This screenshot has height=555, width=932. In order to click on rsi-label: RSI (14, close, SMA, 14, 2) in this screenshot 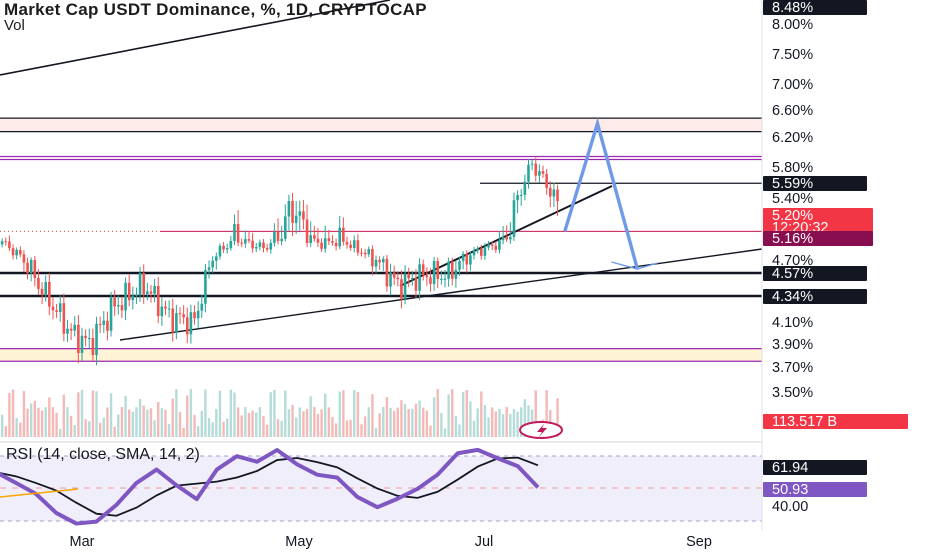, I will do `click(103, 454)`.